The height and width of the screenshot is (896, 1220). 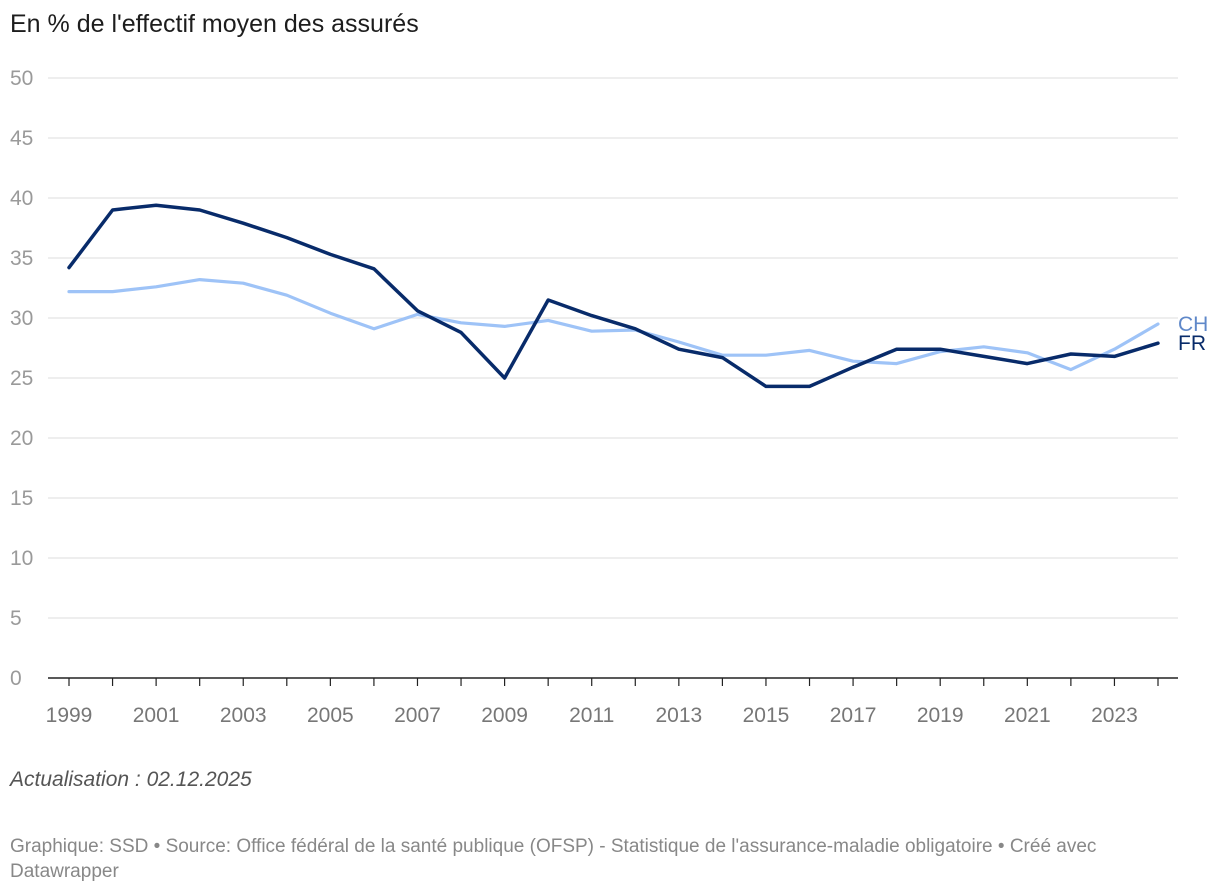 What do you see at coordinates (330, 715) in the screenshot?
I see `x-tick-label-2005: 2005` at bounding box center [330, 715].